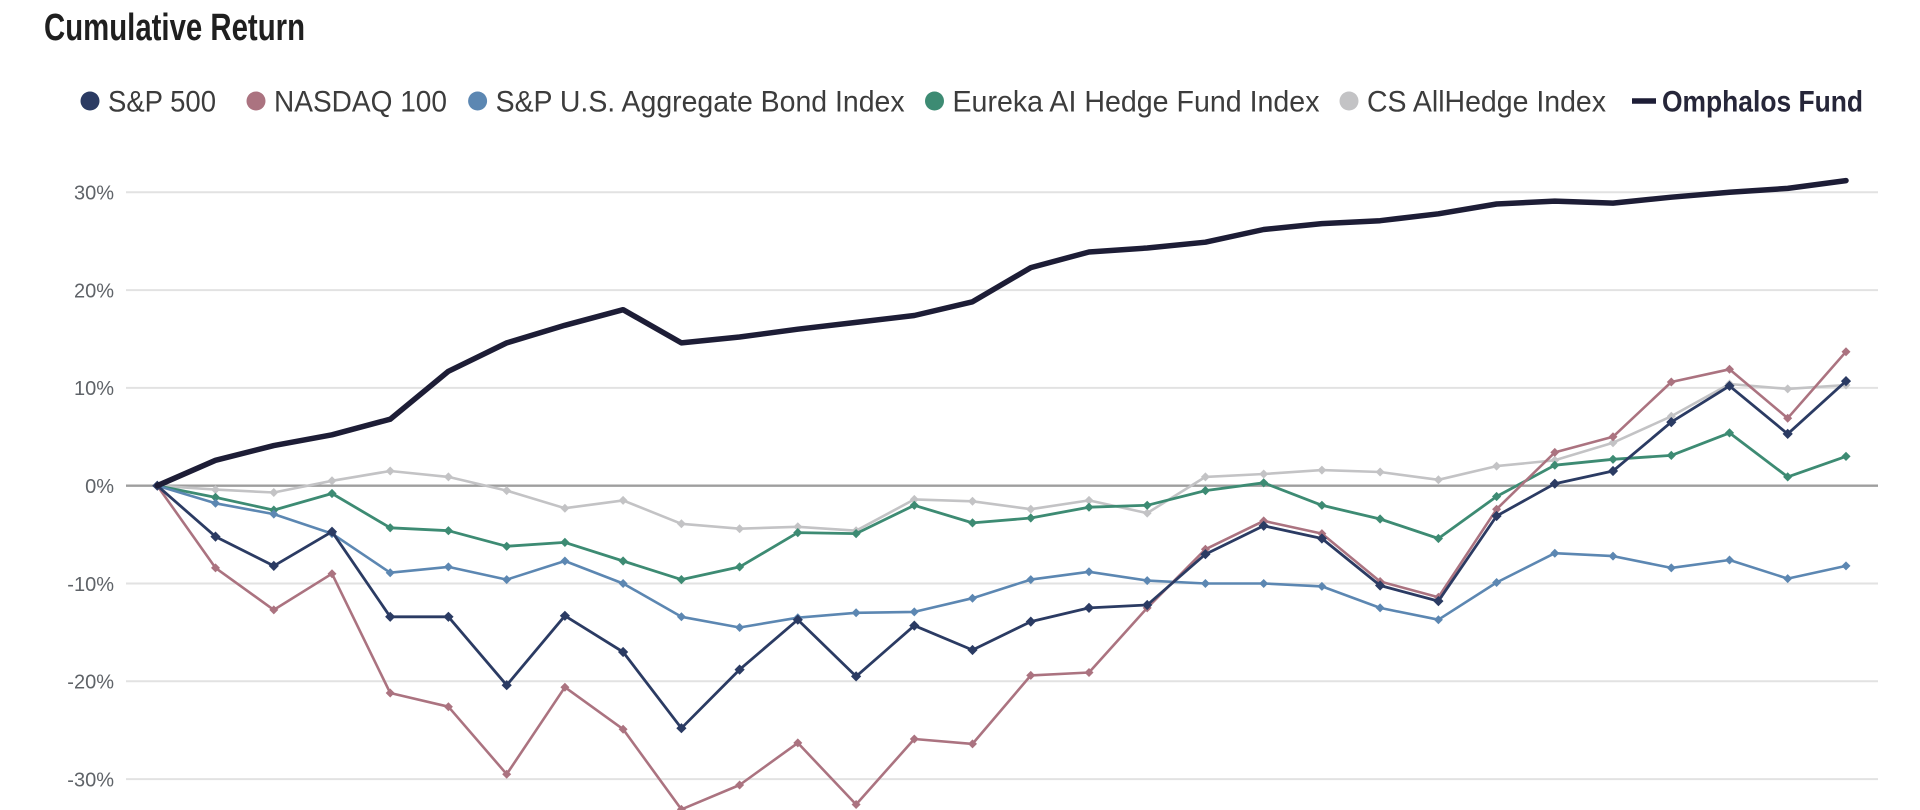 This screenshot has width=1920, height=810. Describe the element at coordinates (700, 102) in the screenshot. I see `svg-text: S&P U.S. Aggregate Bond Index` at that location.